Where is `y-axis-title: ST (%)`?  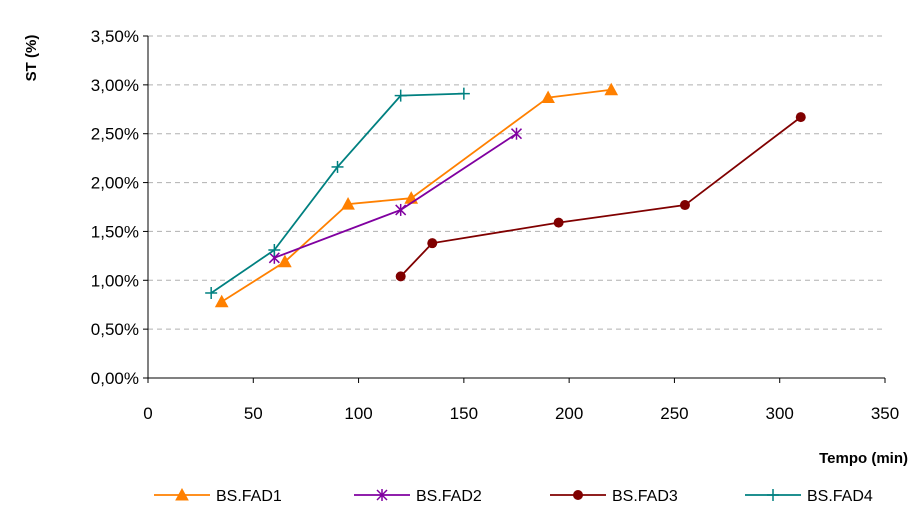
y-axis-title: ST (%) is located at coordinates (31, 58).